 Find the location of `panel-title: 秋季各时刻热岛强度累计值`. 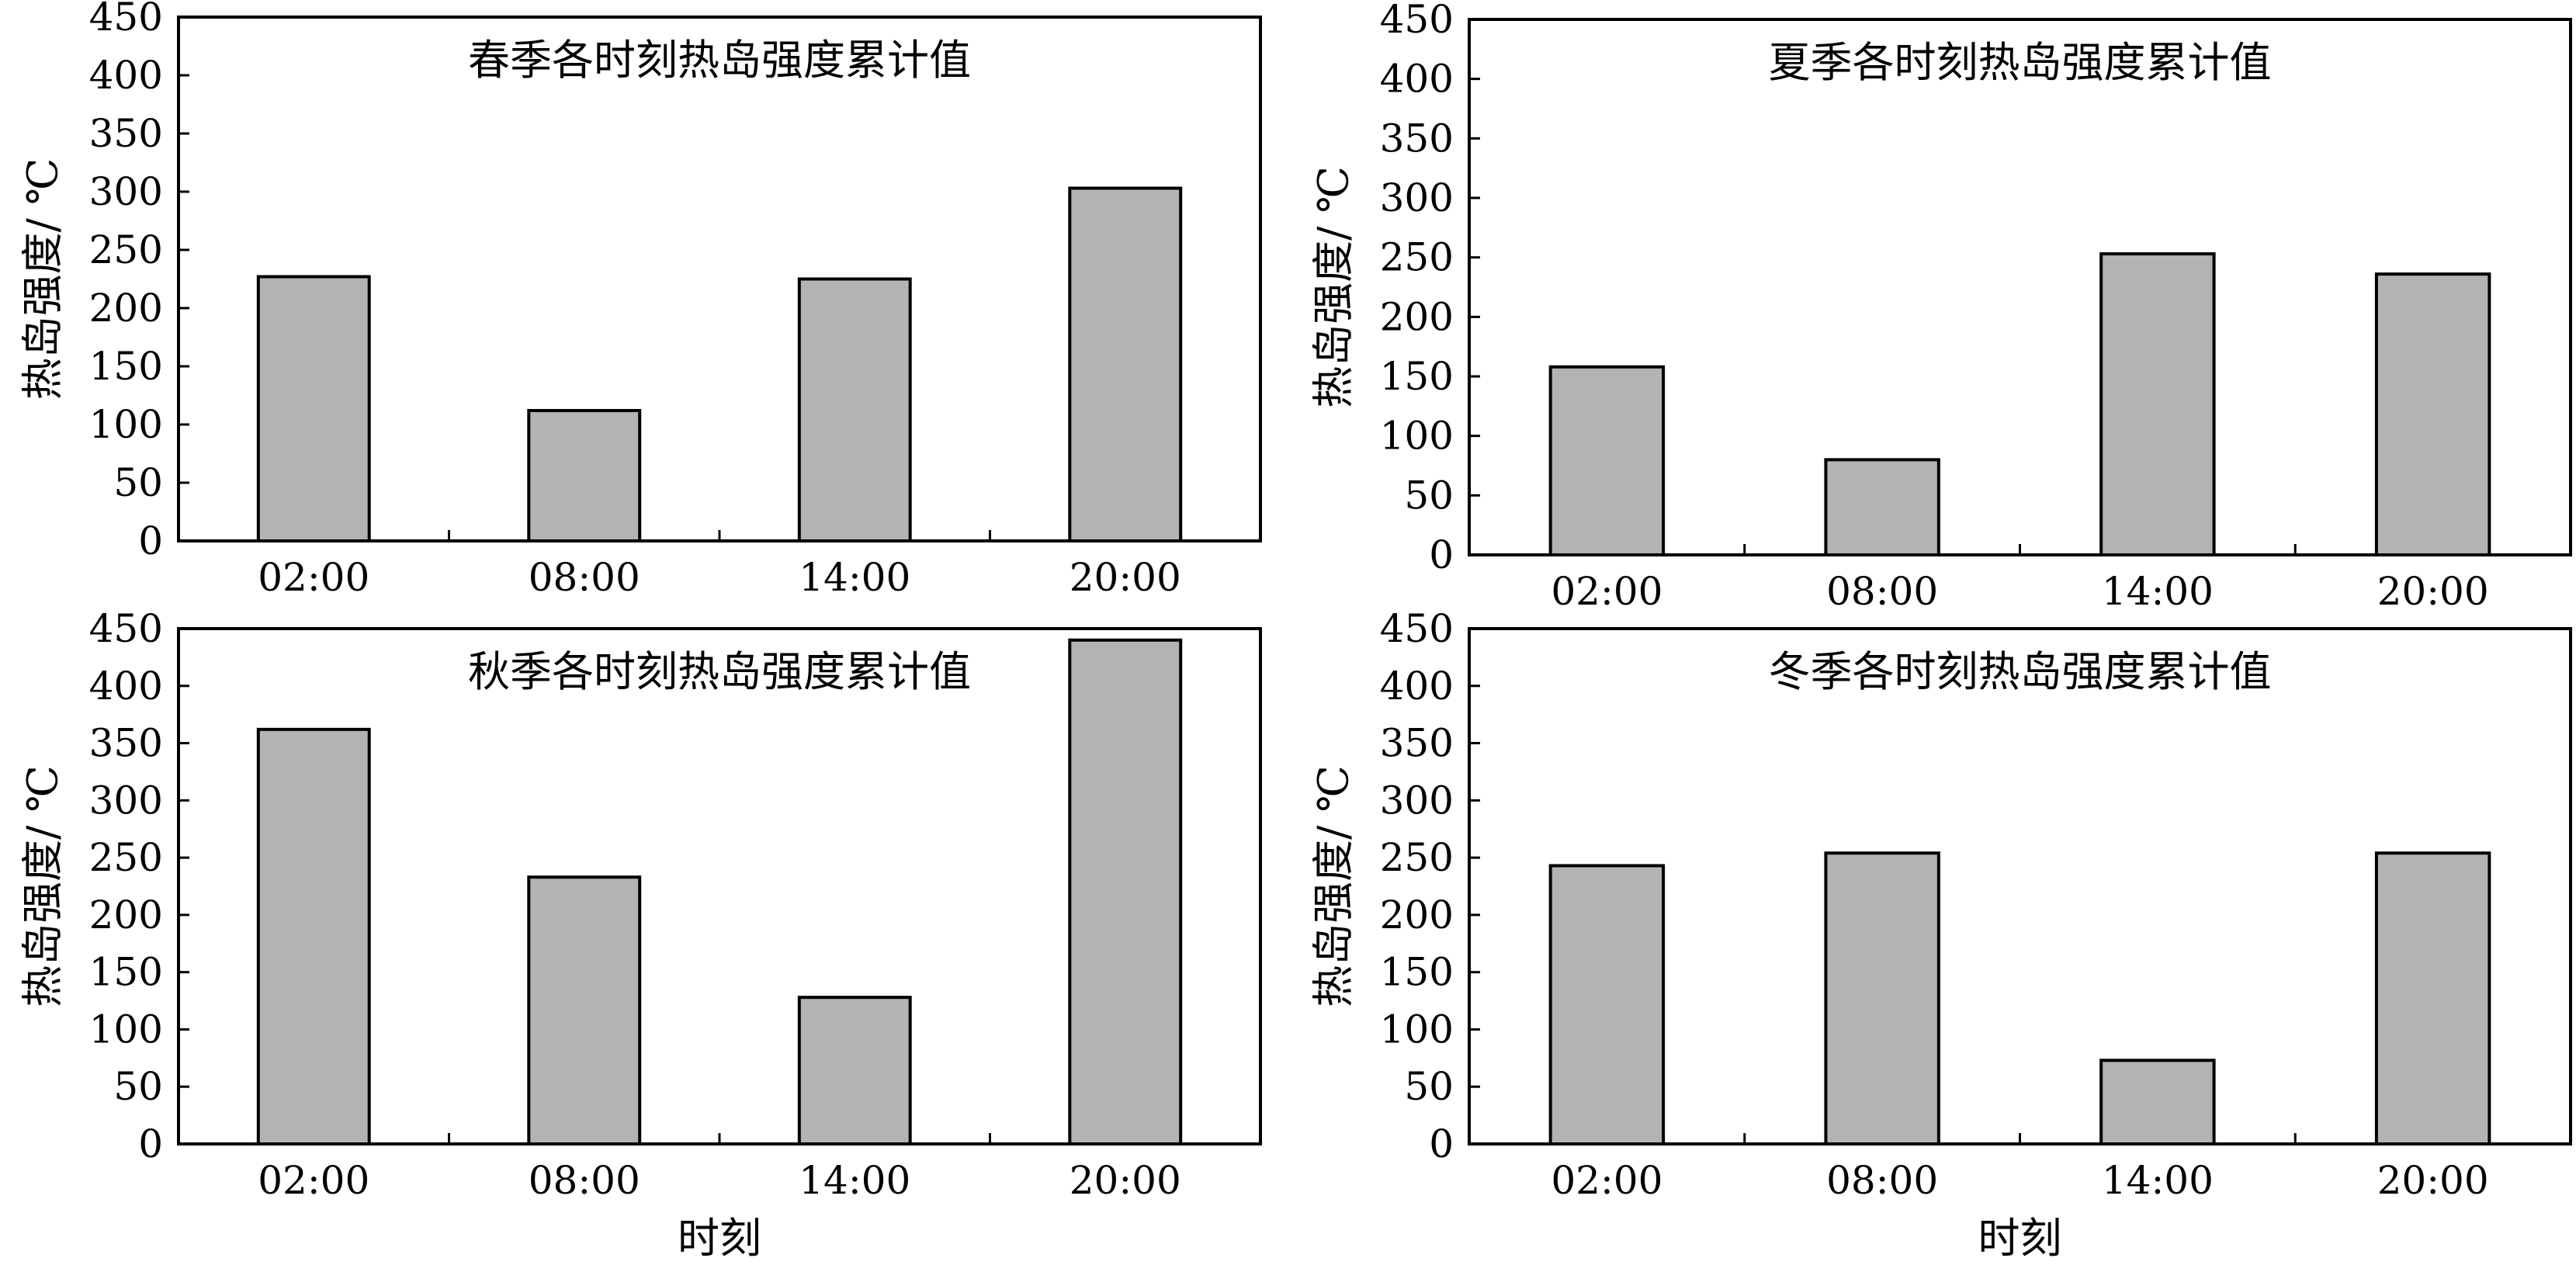

panel-title: 秋季各时刻热岛强度累计值 is located at coordinates (719, 671).